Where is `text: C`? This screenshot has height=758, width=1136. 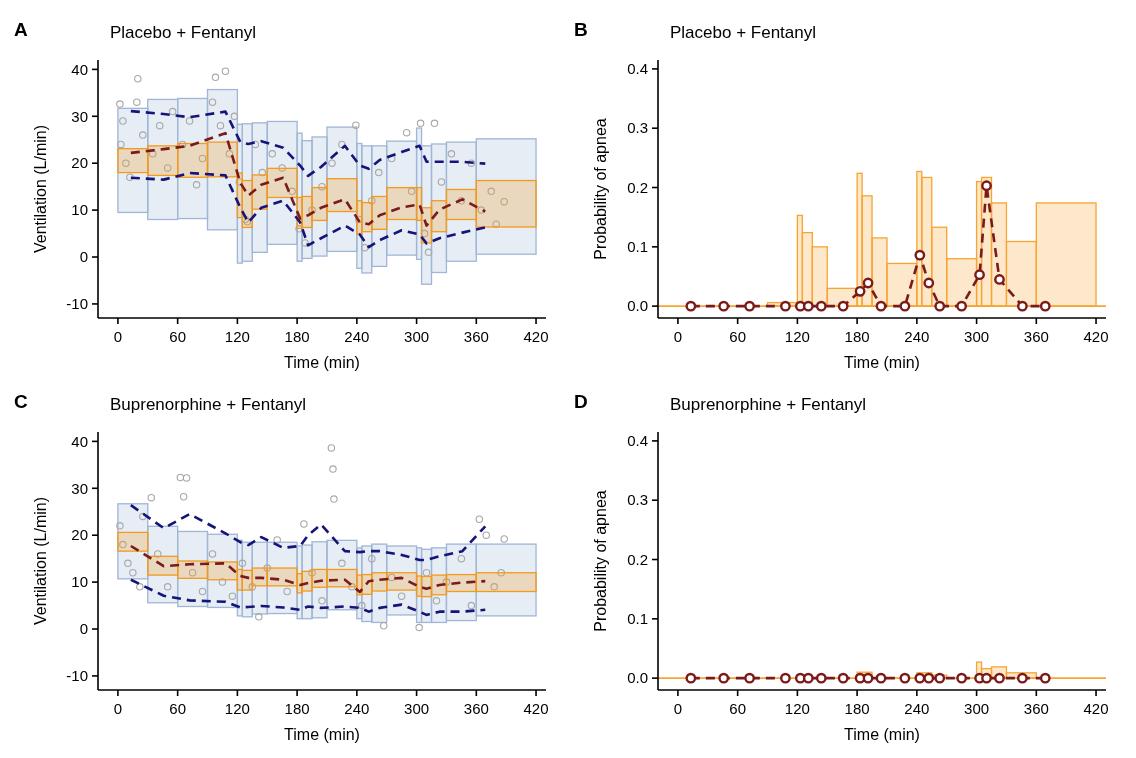 text: C is located at coordinates (21, 401).